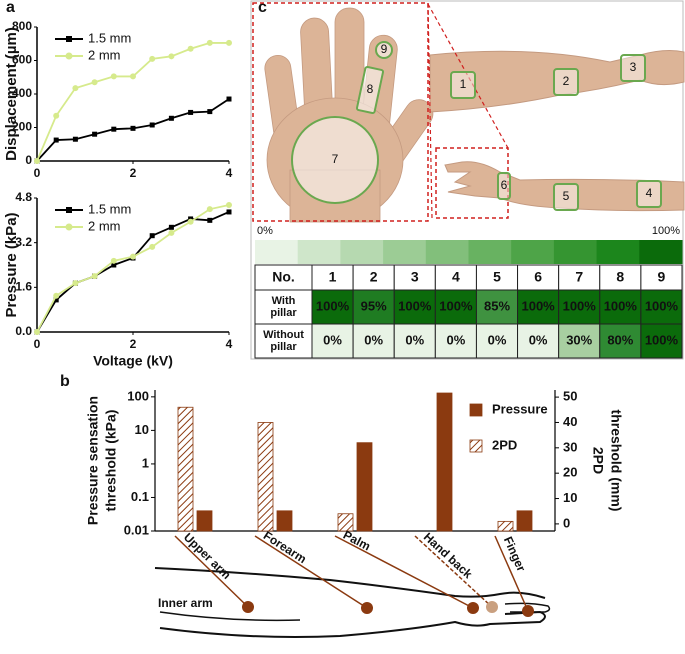 The image size is (685, 654). I want to click on table-header: 8, so click(620, 277).